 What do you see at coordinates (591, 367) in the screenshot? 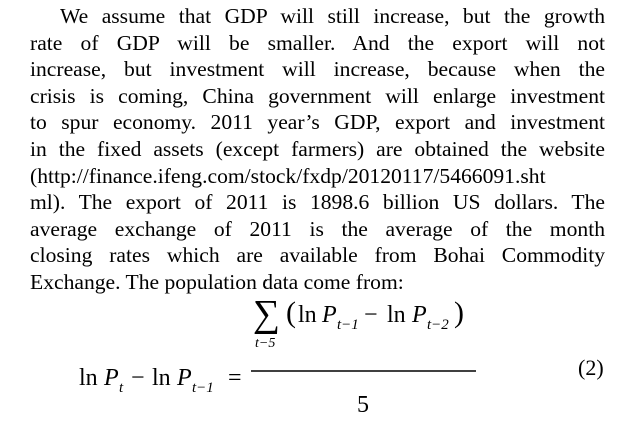
I see `equation-number: (2)` at bounding box center [591, 367].